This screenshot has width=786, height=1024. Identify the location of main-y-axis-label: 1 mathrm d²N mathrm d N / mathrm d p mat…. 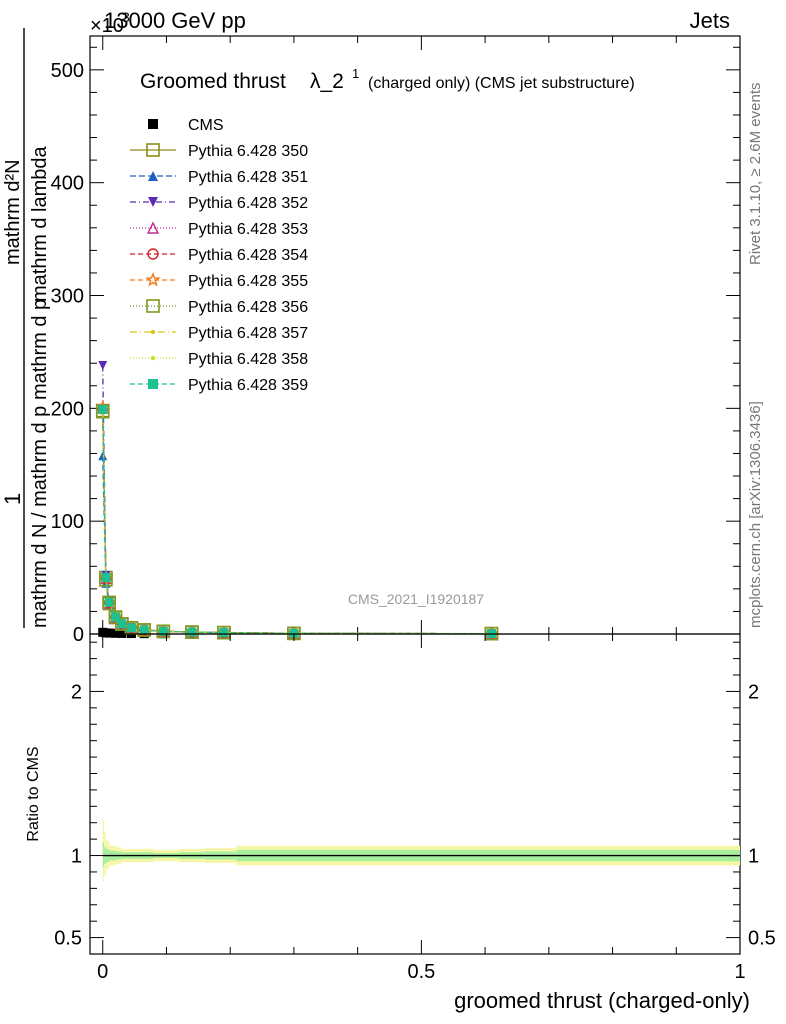
(25, 328).